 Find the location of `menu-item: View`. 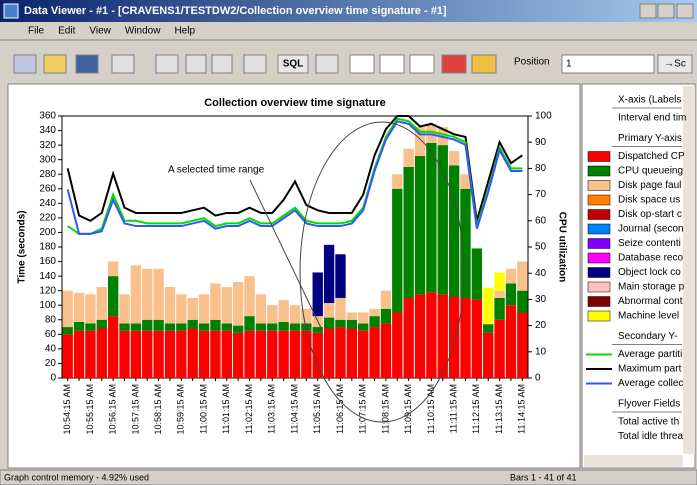

menu-item: View is located at coordinates (100, 31).